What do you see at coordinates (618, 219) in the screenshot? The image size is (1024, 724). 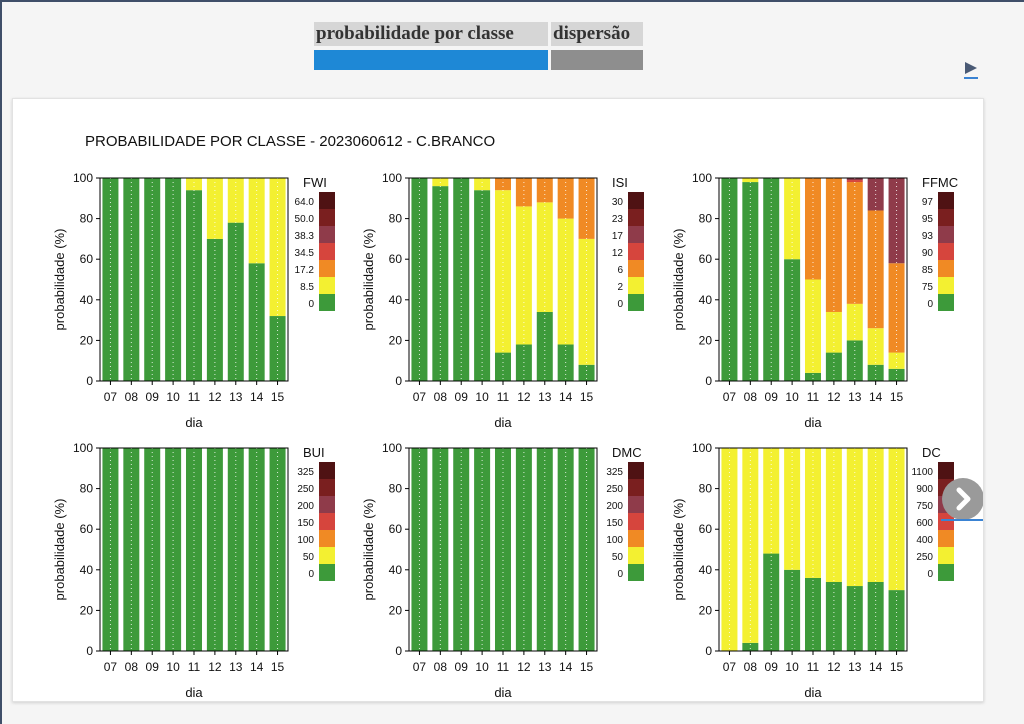 I see `legend-label: 23` at bounding box center [618, 219].